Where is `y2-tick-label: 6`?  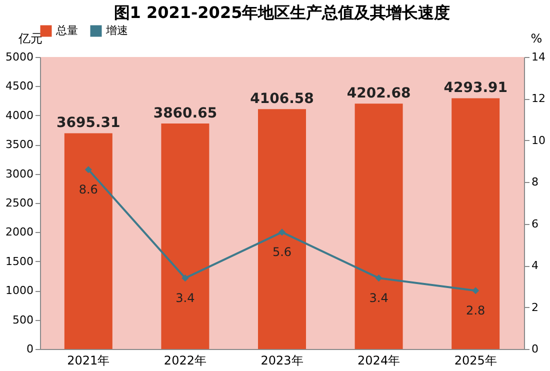
y2-tick-label: 6 is located at coordinates (535, 223).